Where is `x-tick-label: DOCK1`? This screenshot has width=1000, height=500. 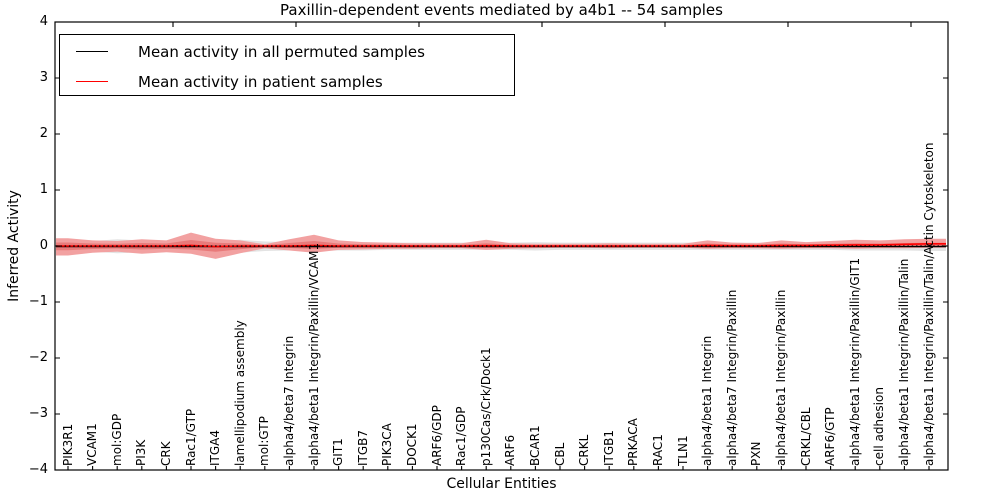
x-tick-label: DOCK1 is located at coordinates (411, 444).